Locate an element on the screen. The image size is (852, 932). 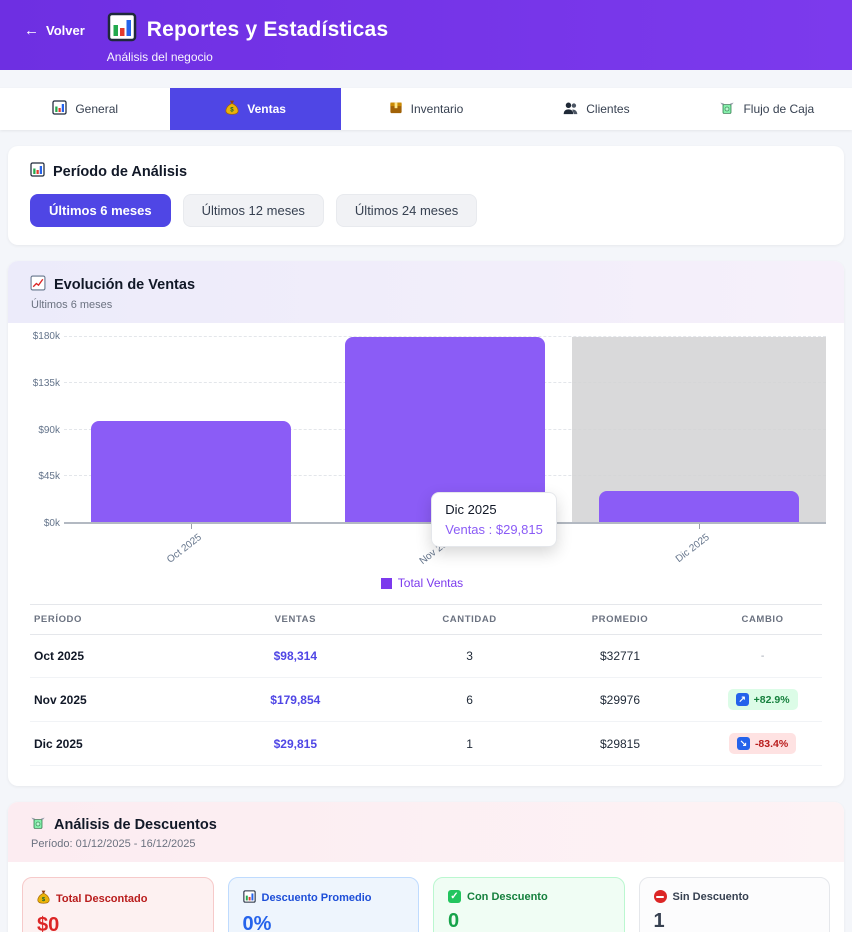
stat-value: 0% is located at coordinates (257, 922).